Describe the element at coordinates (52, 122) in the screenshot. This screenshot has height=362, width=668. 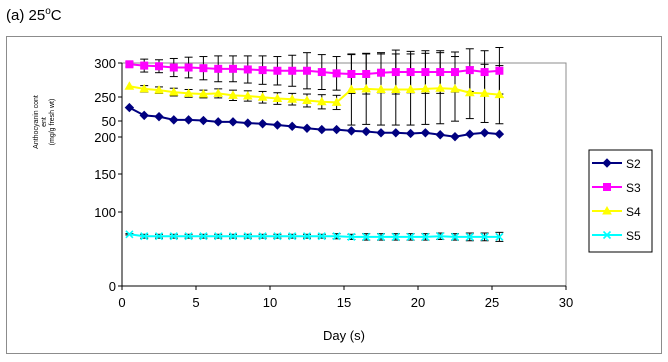
I see `y-axis-label-line: (mg/g fresh wt)` at that location.